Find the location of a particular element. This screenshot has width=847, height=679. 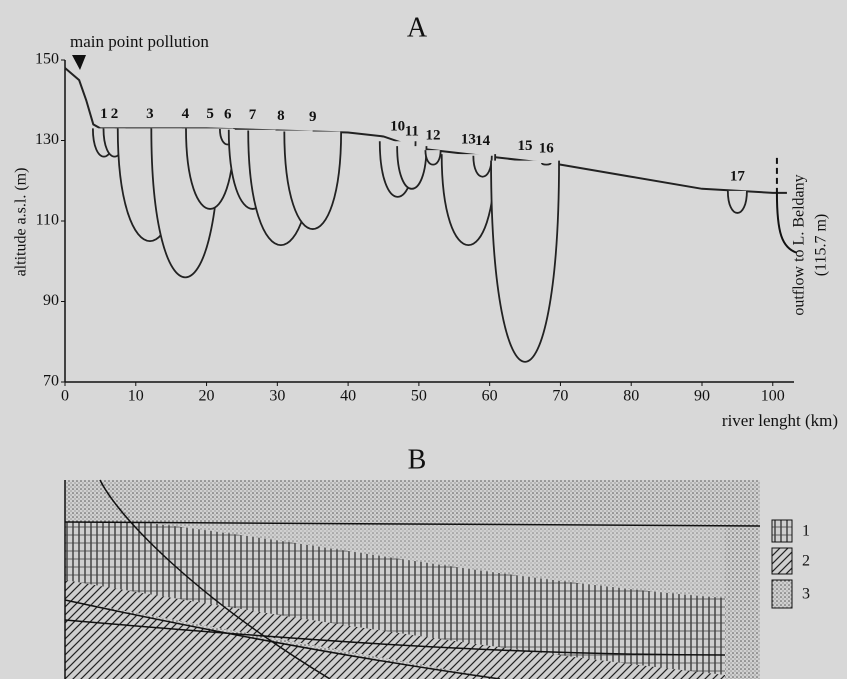

legend-label: 1 is located at coordinates (806, 531).